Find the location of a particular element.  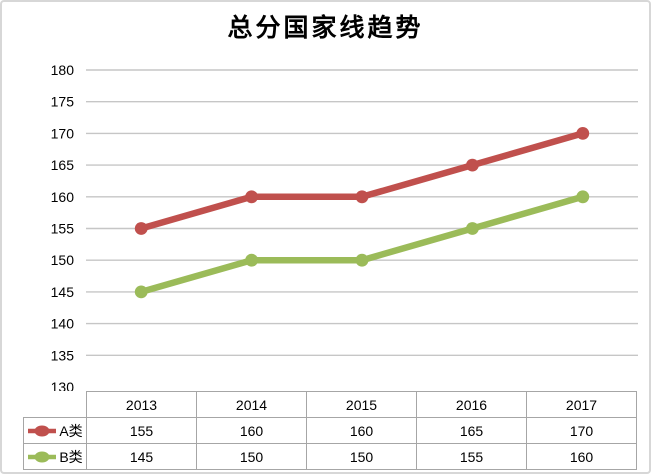

legend-cell-series-a: A类 is located at coordinates (55, 430).